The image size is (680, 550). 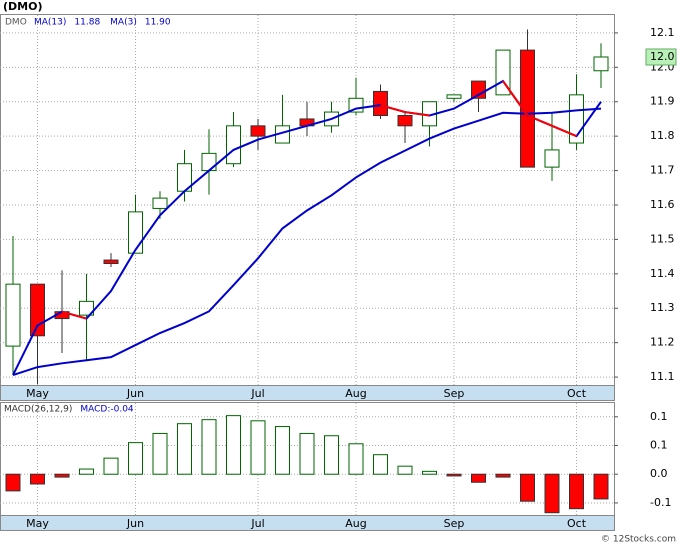 What do you see at coordinates (662, 238) in the screenshot?
I see `y-tick-label: 11.5` at bounding box center [662, 238].